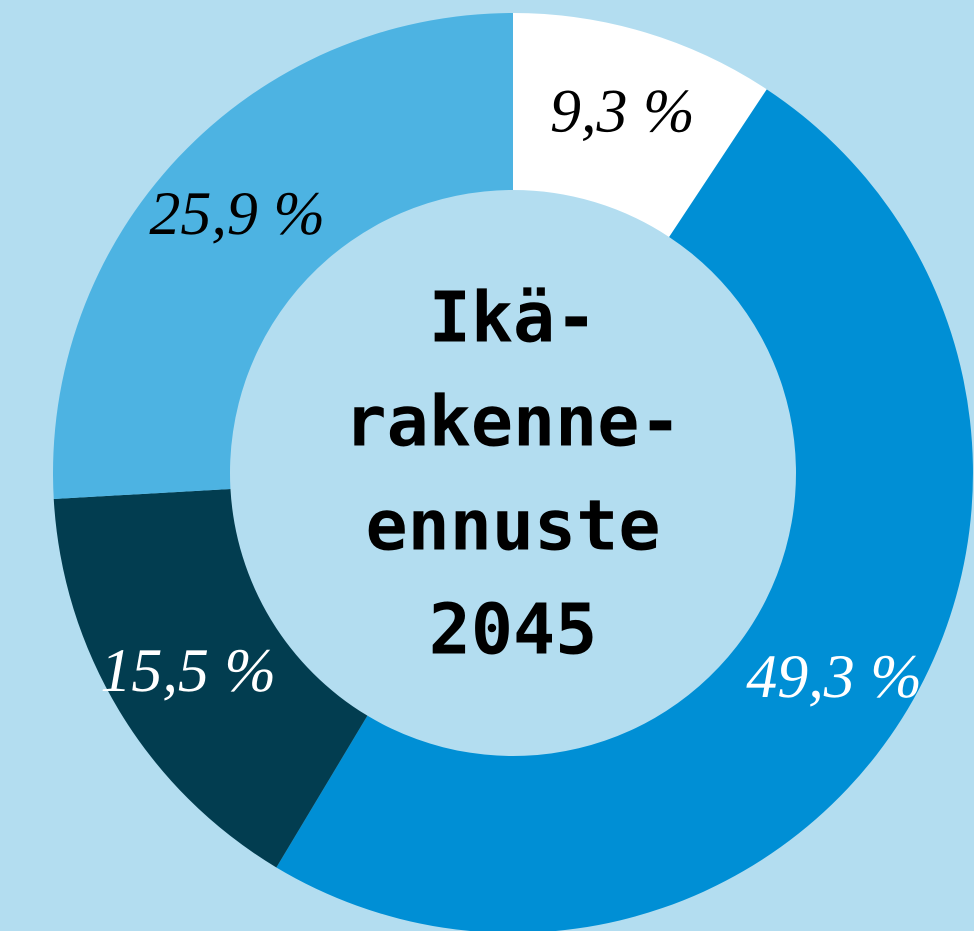 The image size is (974, 931). I want to click on data-label: 49,3 %, so click(834, 677).